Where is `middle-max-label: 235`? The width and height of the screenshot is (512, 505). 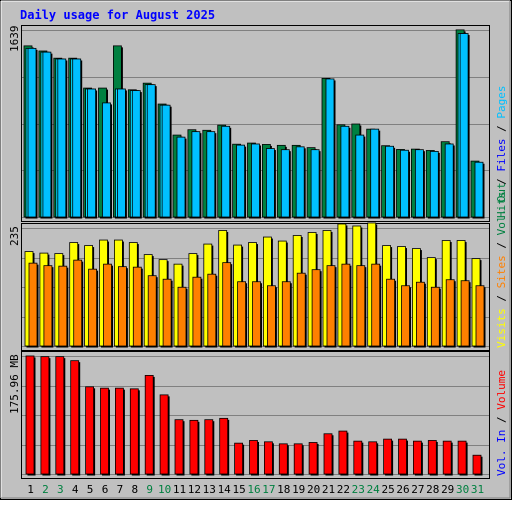
middle-max-label: 235 is located at coordinates (14, 236).